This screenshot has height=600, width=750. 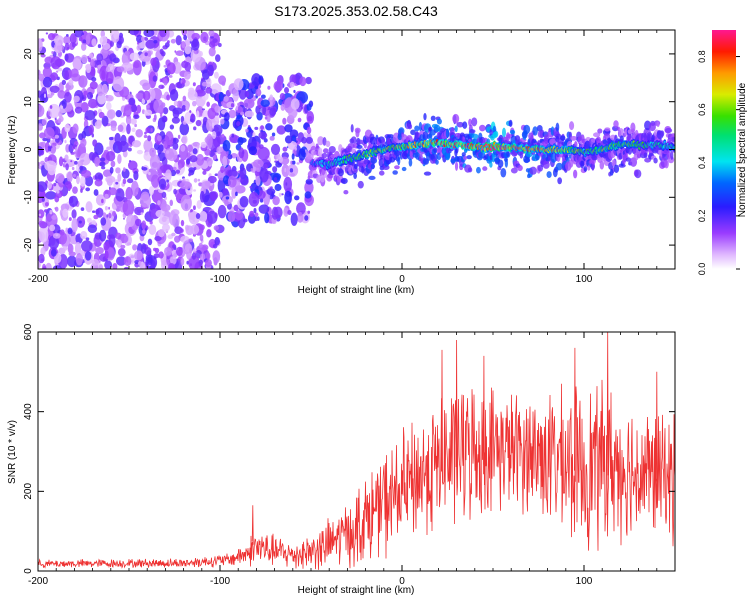 I want to click on x-tick-label: -200, so click(x=38, y=581).